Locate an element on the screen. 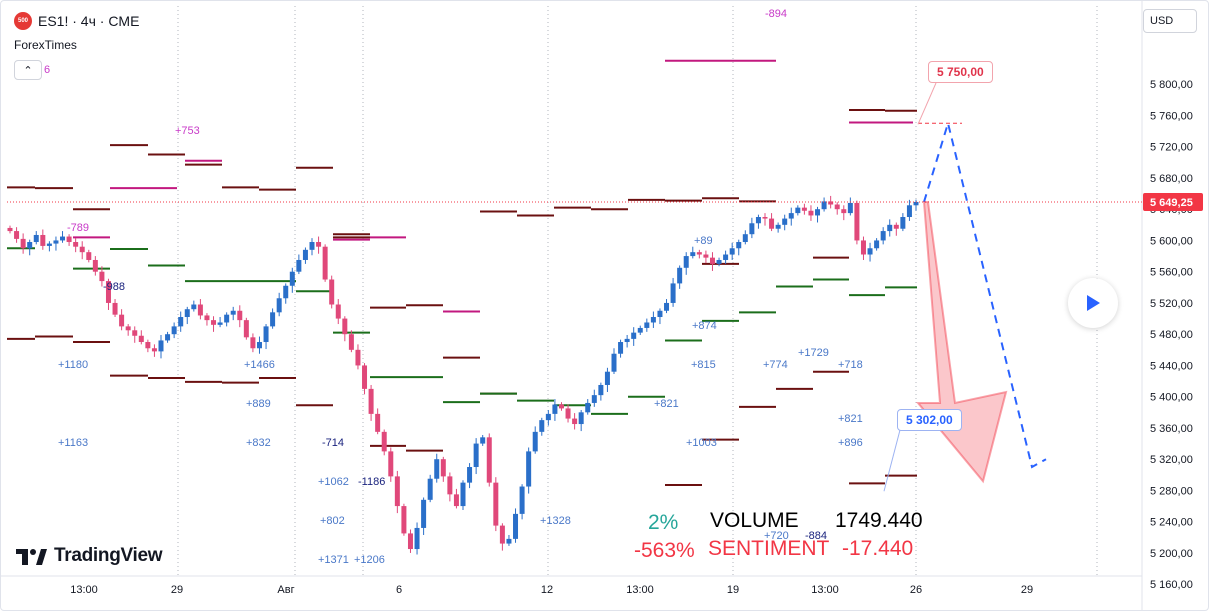 The height and width of the screenshot is (611, 1209). time-tick-label: 29 is located at coordinates (1027, 590).